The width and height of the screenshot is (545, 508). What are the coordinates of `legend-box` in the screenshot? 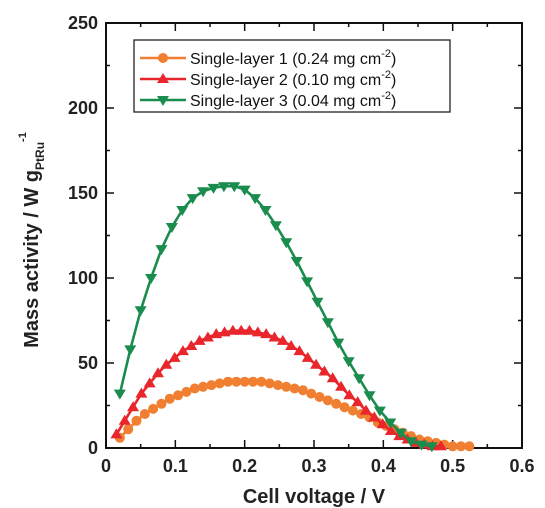 It's located at (292, 76).